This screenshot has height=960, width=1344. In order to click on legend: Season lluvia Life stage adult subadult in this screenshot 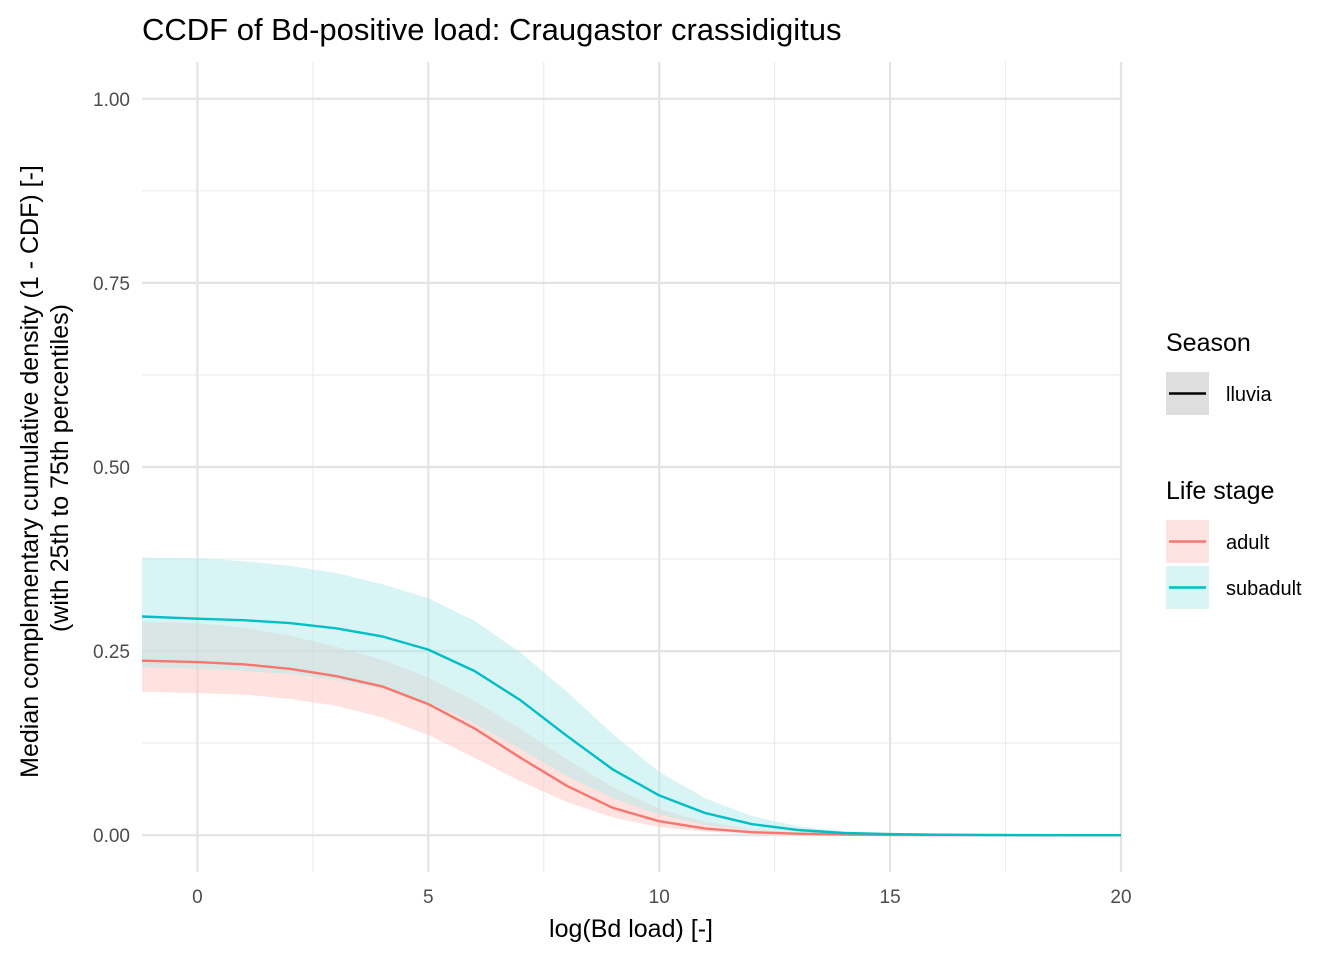, I will do `click(1234, 469)`.